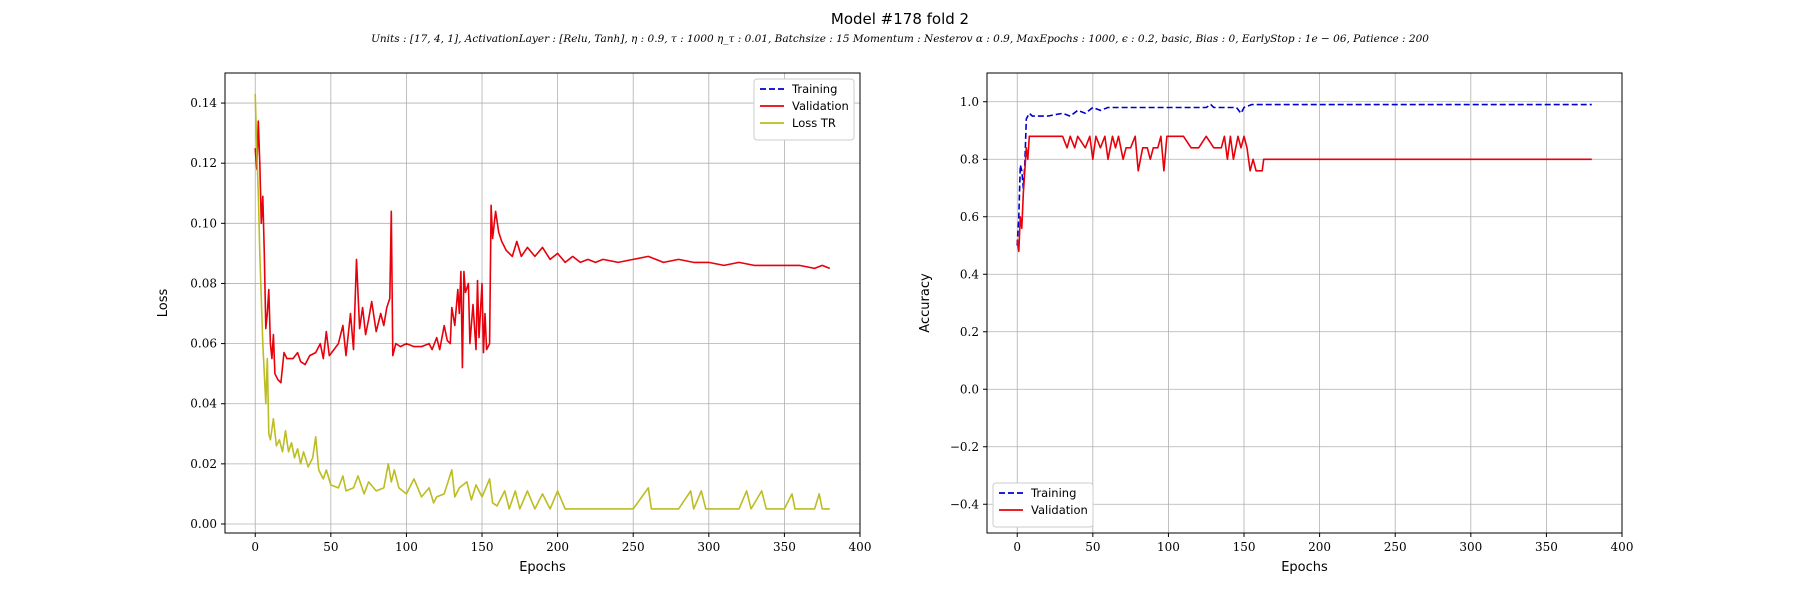 The width and height of the screenshot is (1800, 600). Describe the element at coordinates (964, 447) in the screenshot. I see `y-tick-label: −0.2` at that location.